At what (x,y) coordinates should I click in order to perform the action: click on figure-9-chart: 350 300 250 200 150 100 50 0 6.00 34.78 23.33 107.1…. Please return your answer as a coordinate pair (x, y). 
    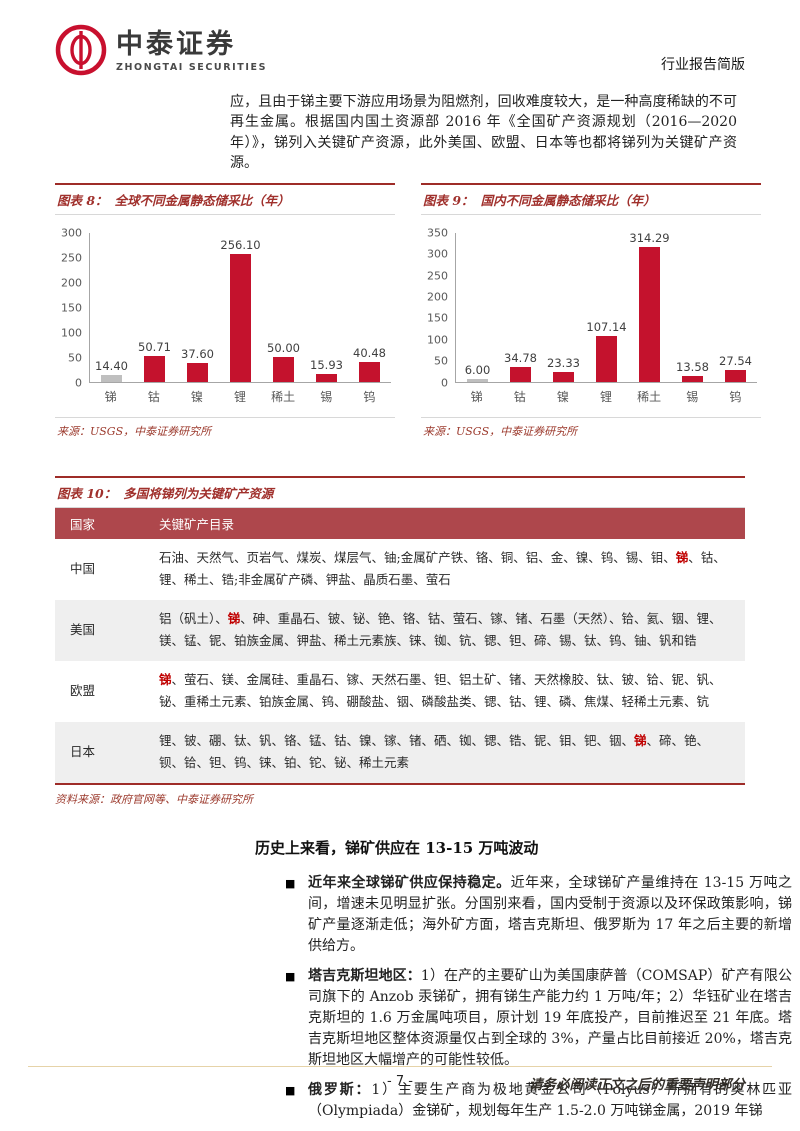
    Looking at the image, I should click on (589, 315).